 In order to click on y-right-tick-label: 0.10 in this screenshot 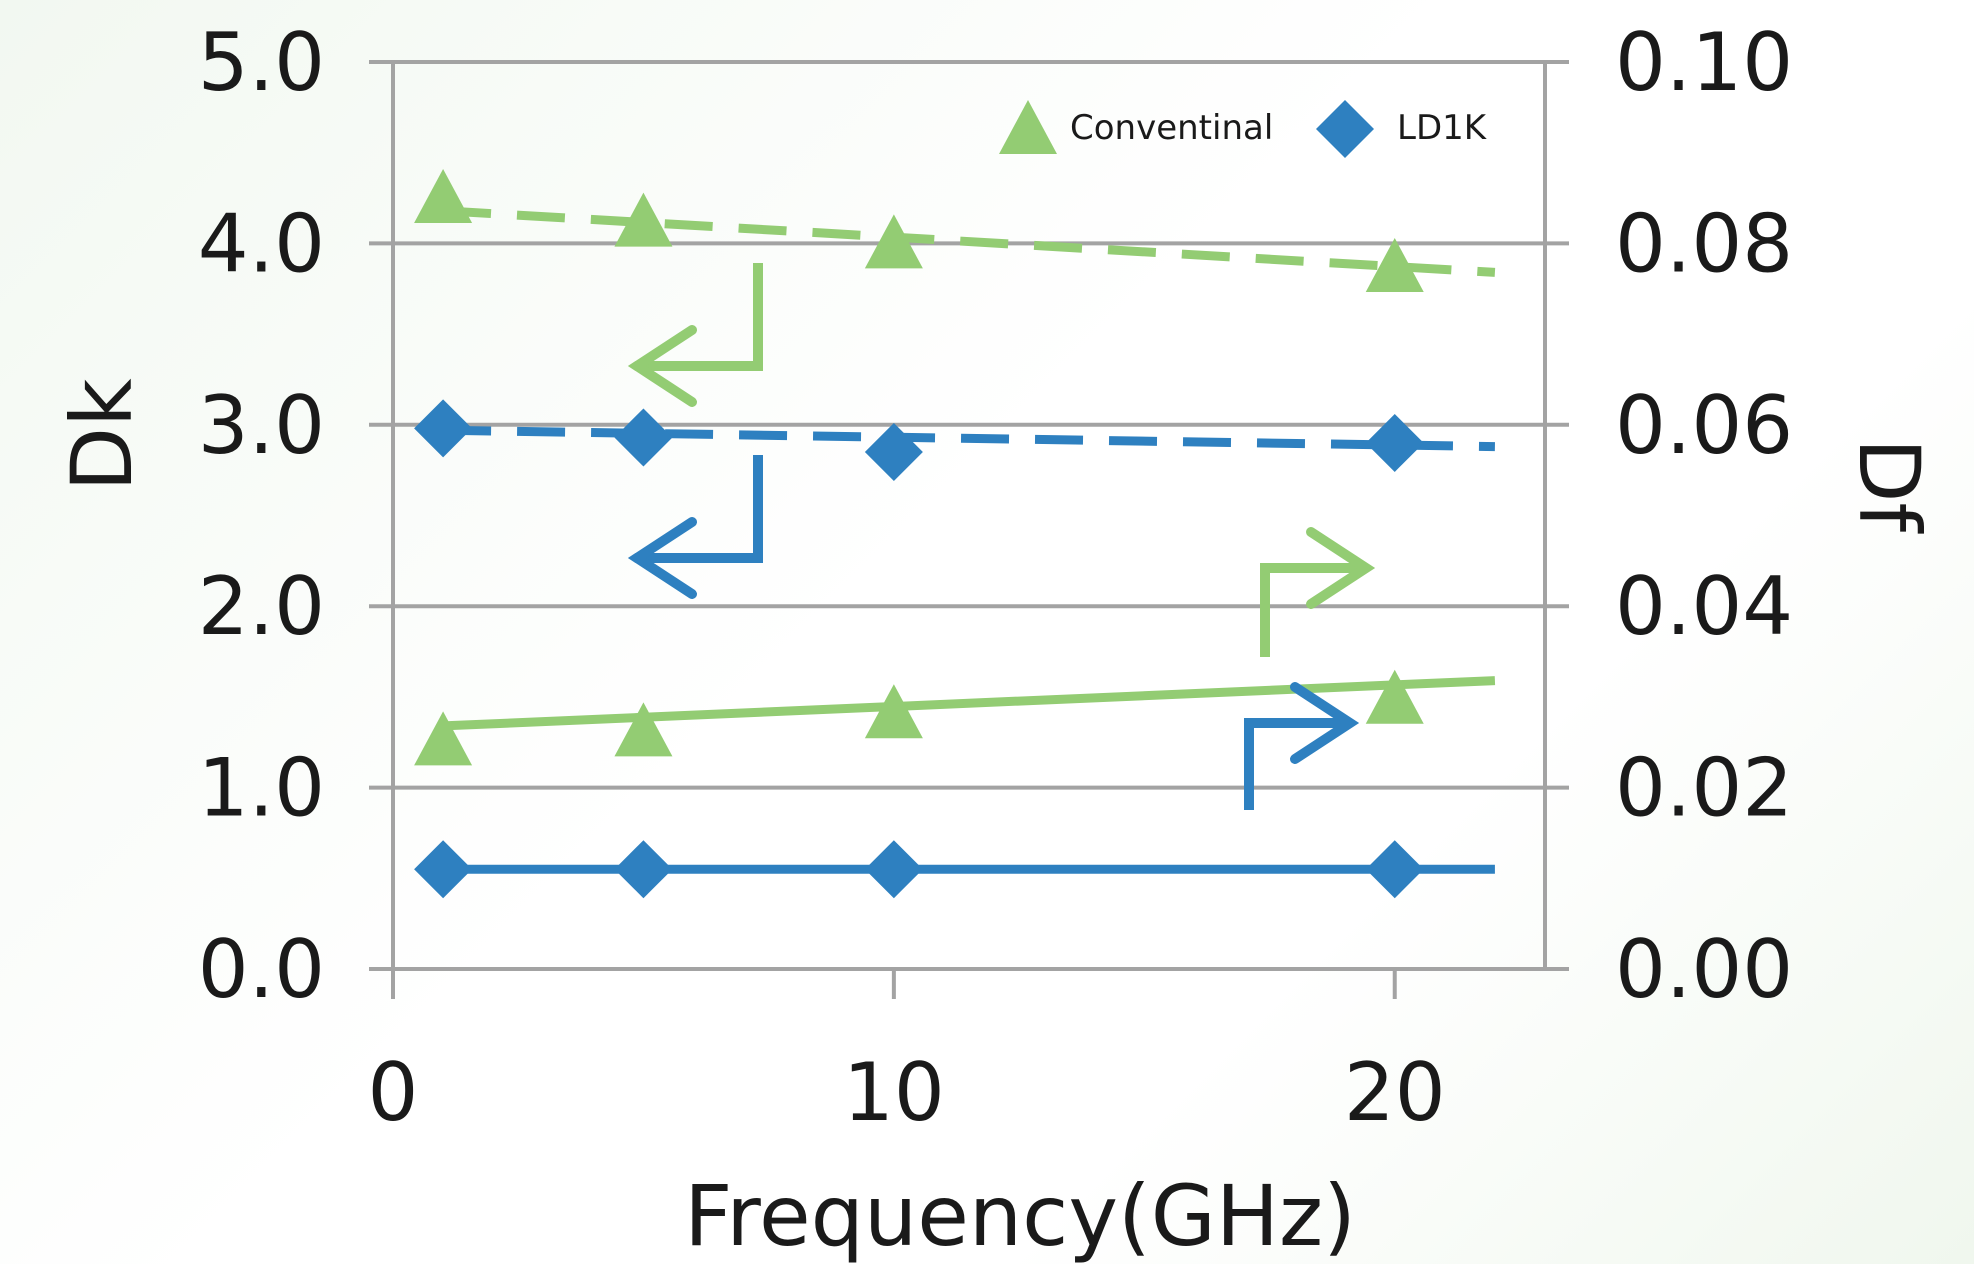, I will do `click(1704, 62)`.